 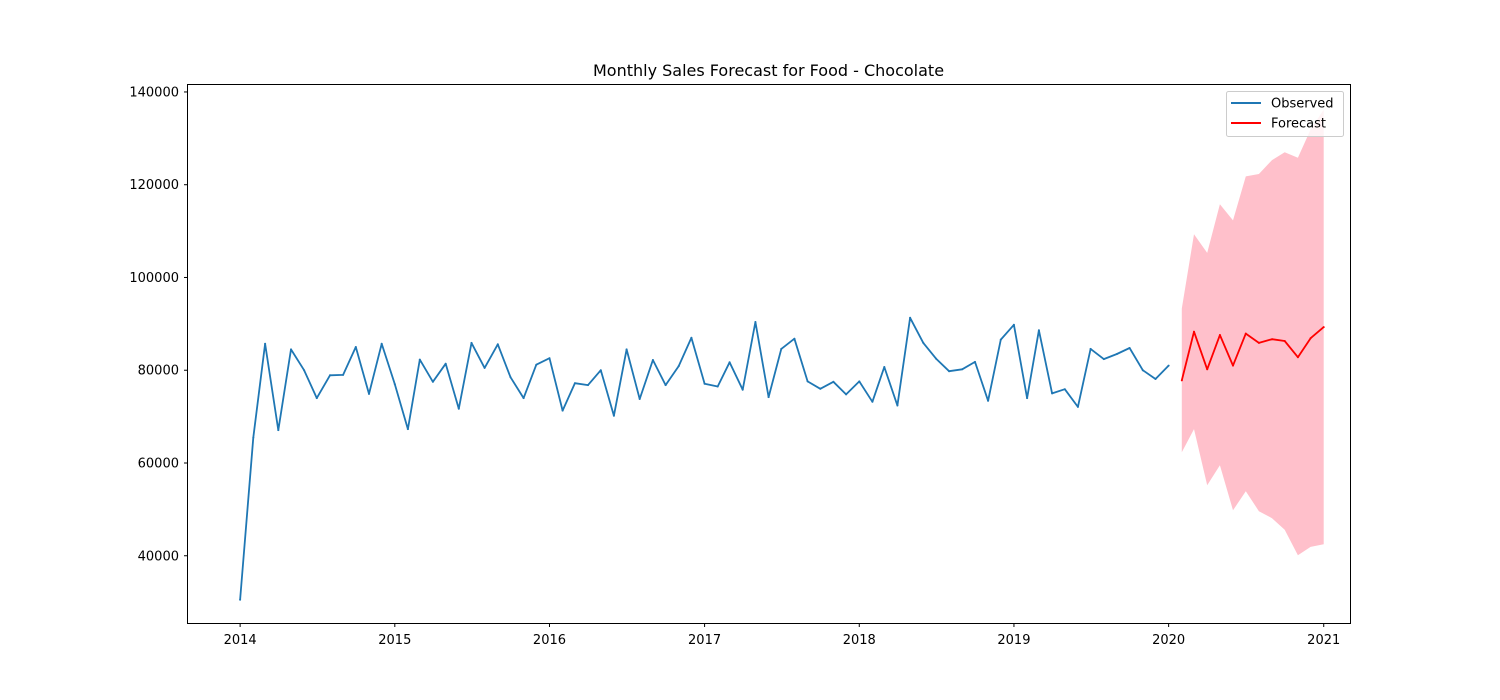 I want to click on x-tick-label: 2020, so click(x=1168, y=640).